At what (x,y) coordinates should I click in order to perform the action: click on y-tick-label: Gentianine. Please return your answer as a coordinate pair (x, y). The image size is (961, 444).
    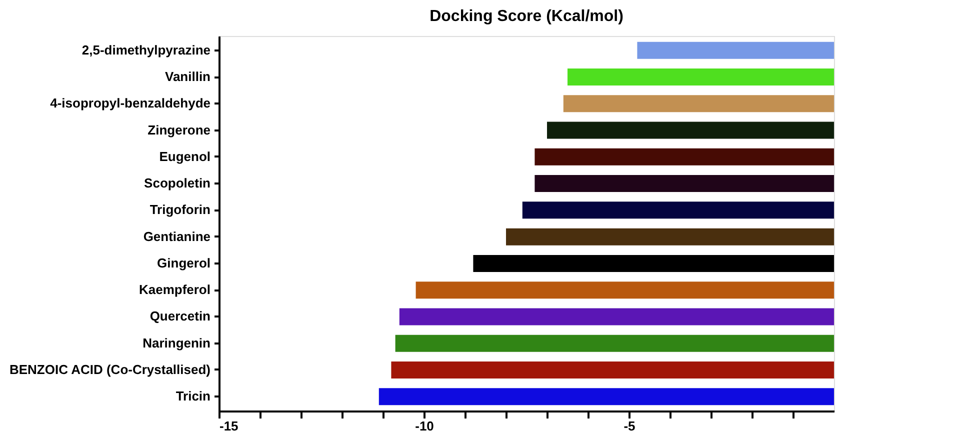
    Looking at the image, I should click on (176, 236).